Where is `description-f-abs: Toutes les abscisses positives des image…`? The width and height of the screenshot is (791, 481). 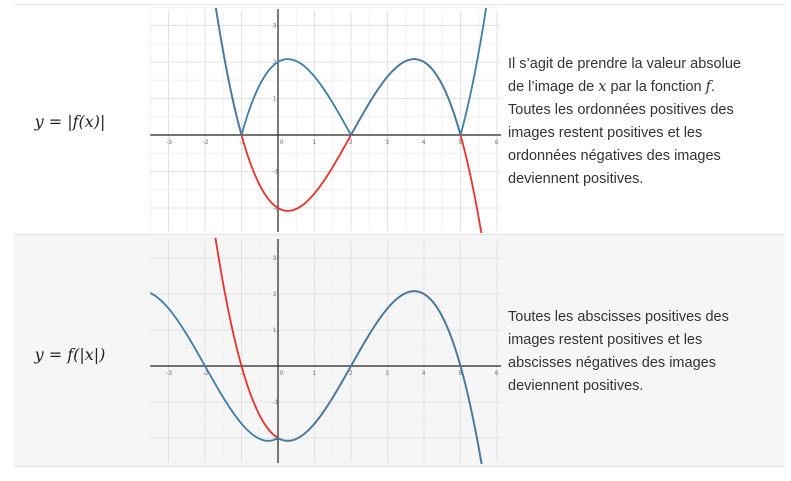
description-f-abs: Toutes les abscisses positives des image… is located at coordinates (643, 352).